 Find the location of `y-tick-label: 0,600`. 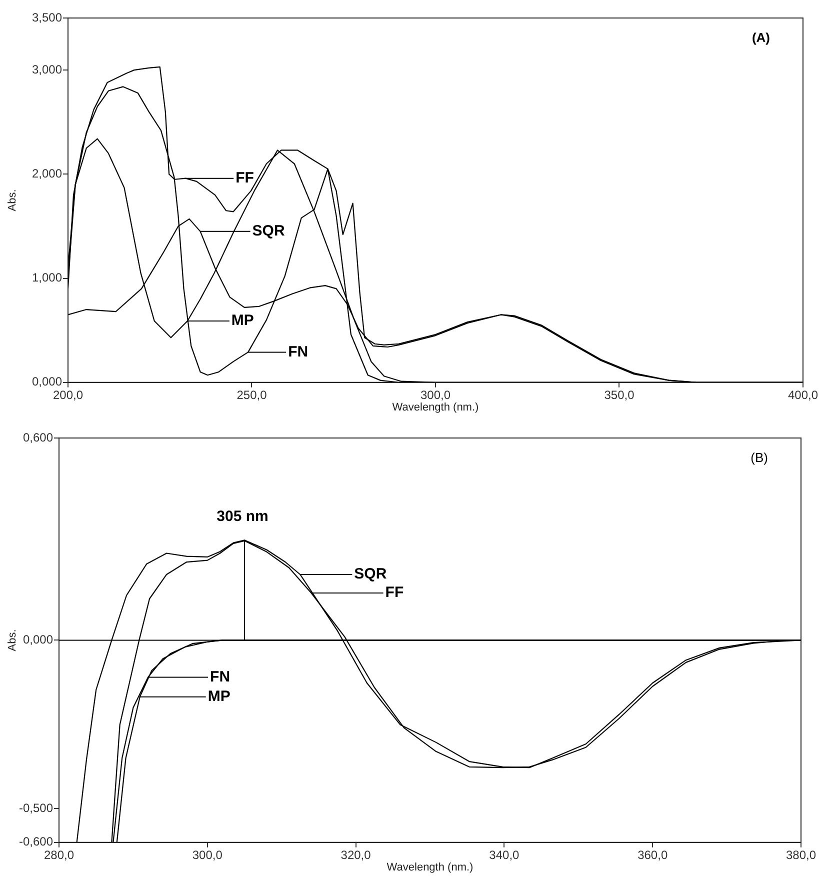

y-tick-label: 0,600 is located at coordinates (38, 437).